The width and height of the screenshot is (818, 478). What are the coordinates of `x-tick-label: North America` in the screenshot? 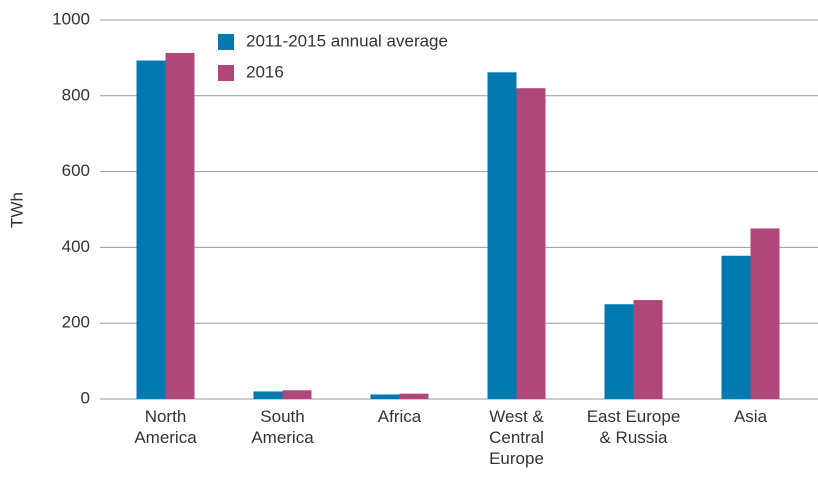 It's located at (165, 427).